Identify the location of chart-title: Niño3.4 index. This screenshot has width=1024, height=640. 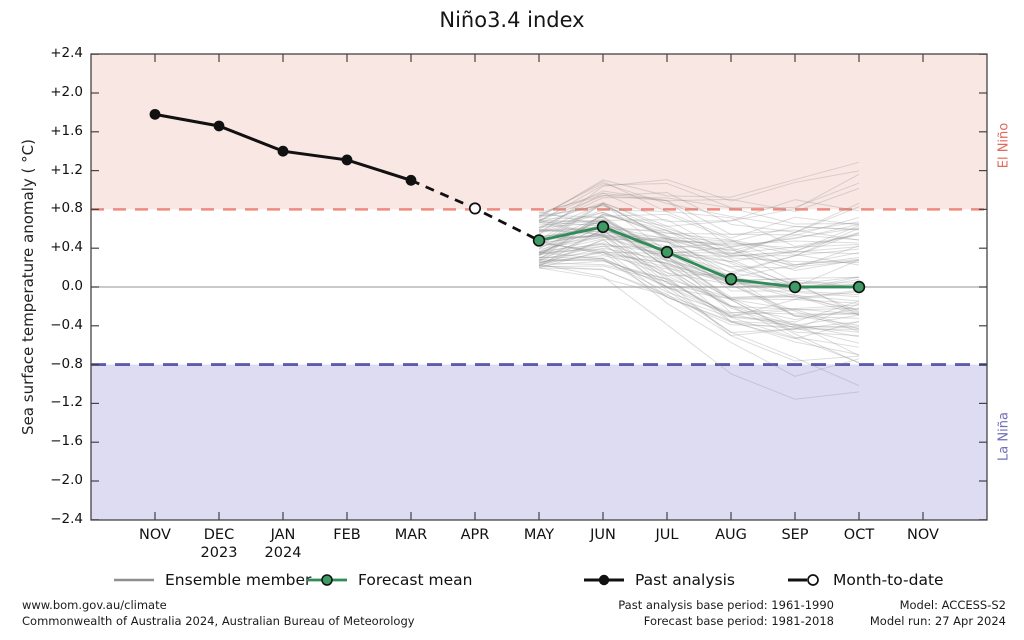
(512, 20).